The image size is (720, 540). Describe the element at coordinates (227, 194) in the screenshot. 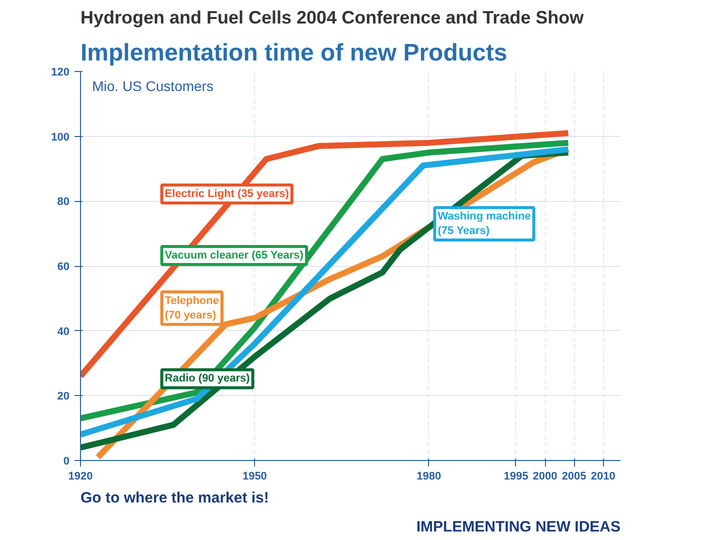

I see `series-label: Electric Light (35 years)` at that location.